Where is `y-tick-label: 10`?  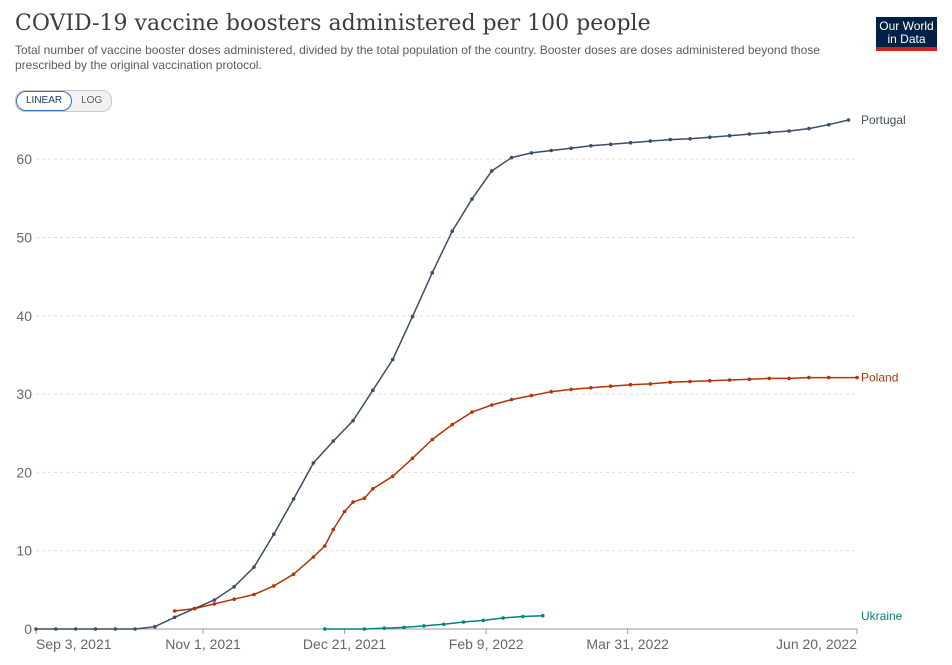
y-tick-label: 10 is located at coordinates (24, 551).